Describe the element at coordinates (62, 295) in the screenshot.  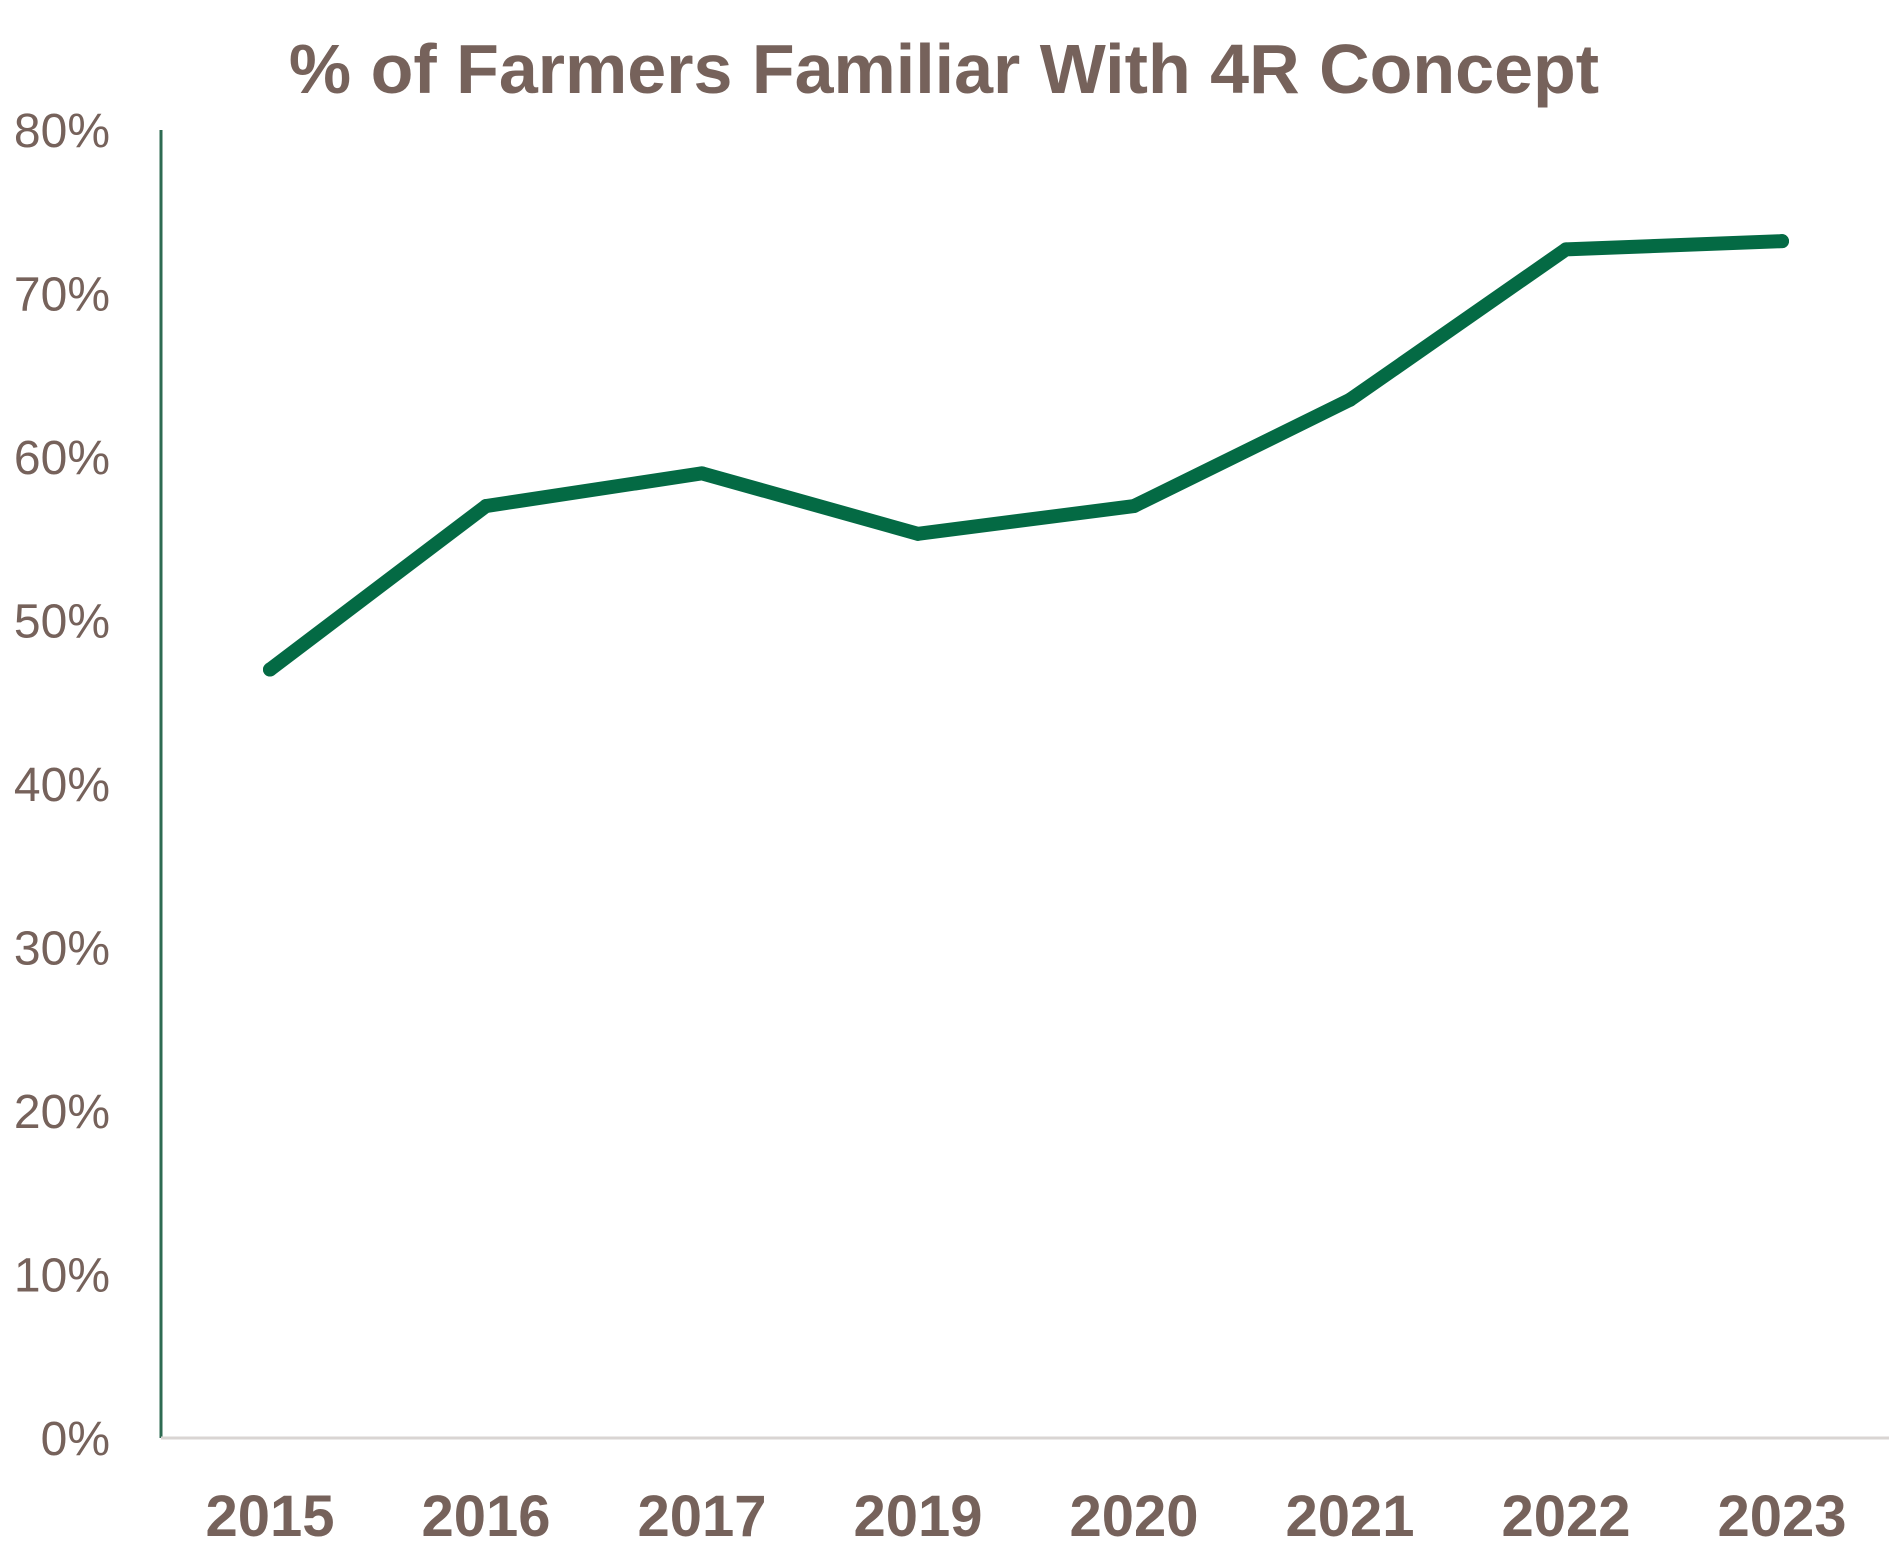
I see `y-tick-label: 70%` at that location.